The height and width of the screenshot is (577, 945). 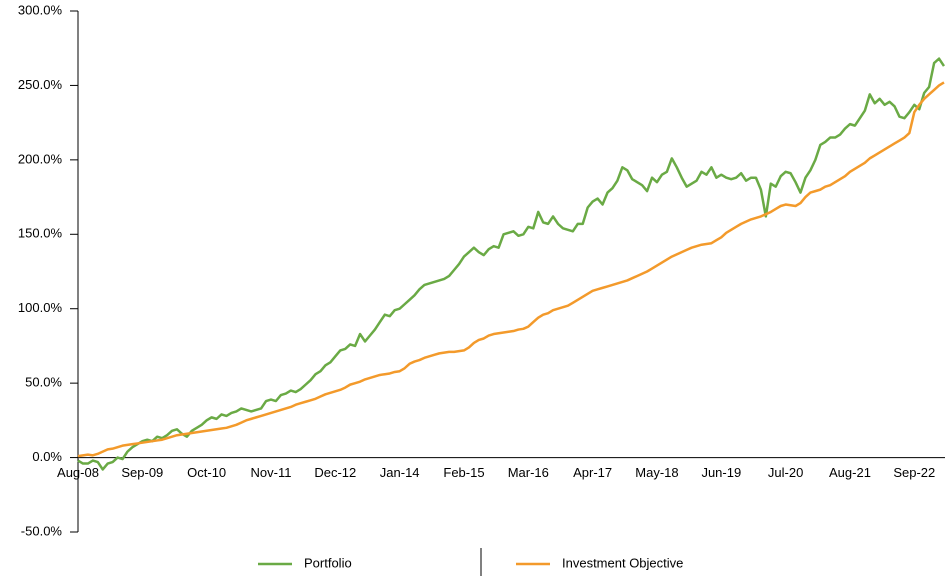 I want to click on x-tick-label: Jun-19, so click(x=721, y=472).